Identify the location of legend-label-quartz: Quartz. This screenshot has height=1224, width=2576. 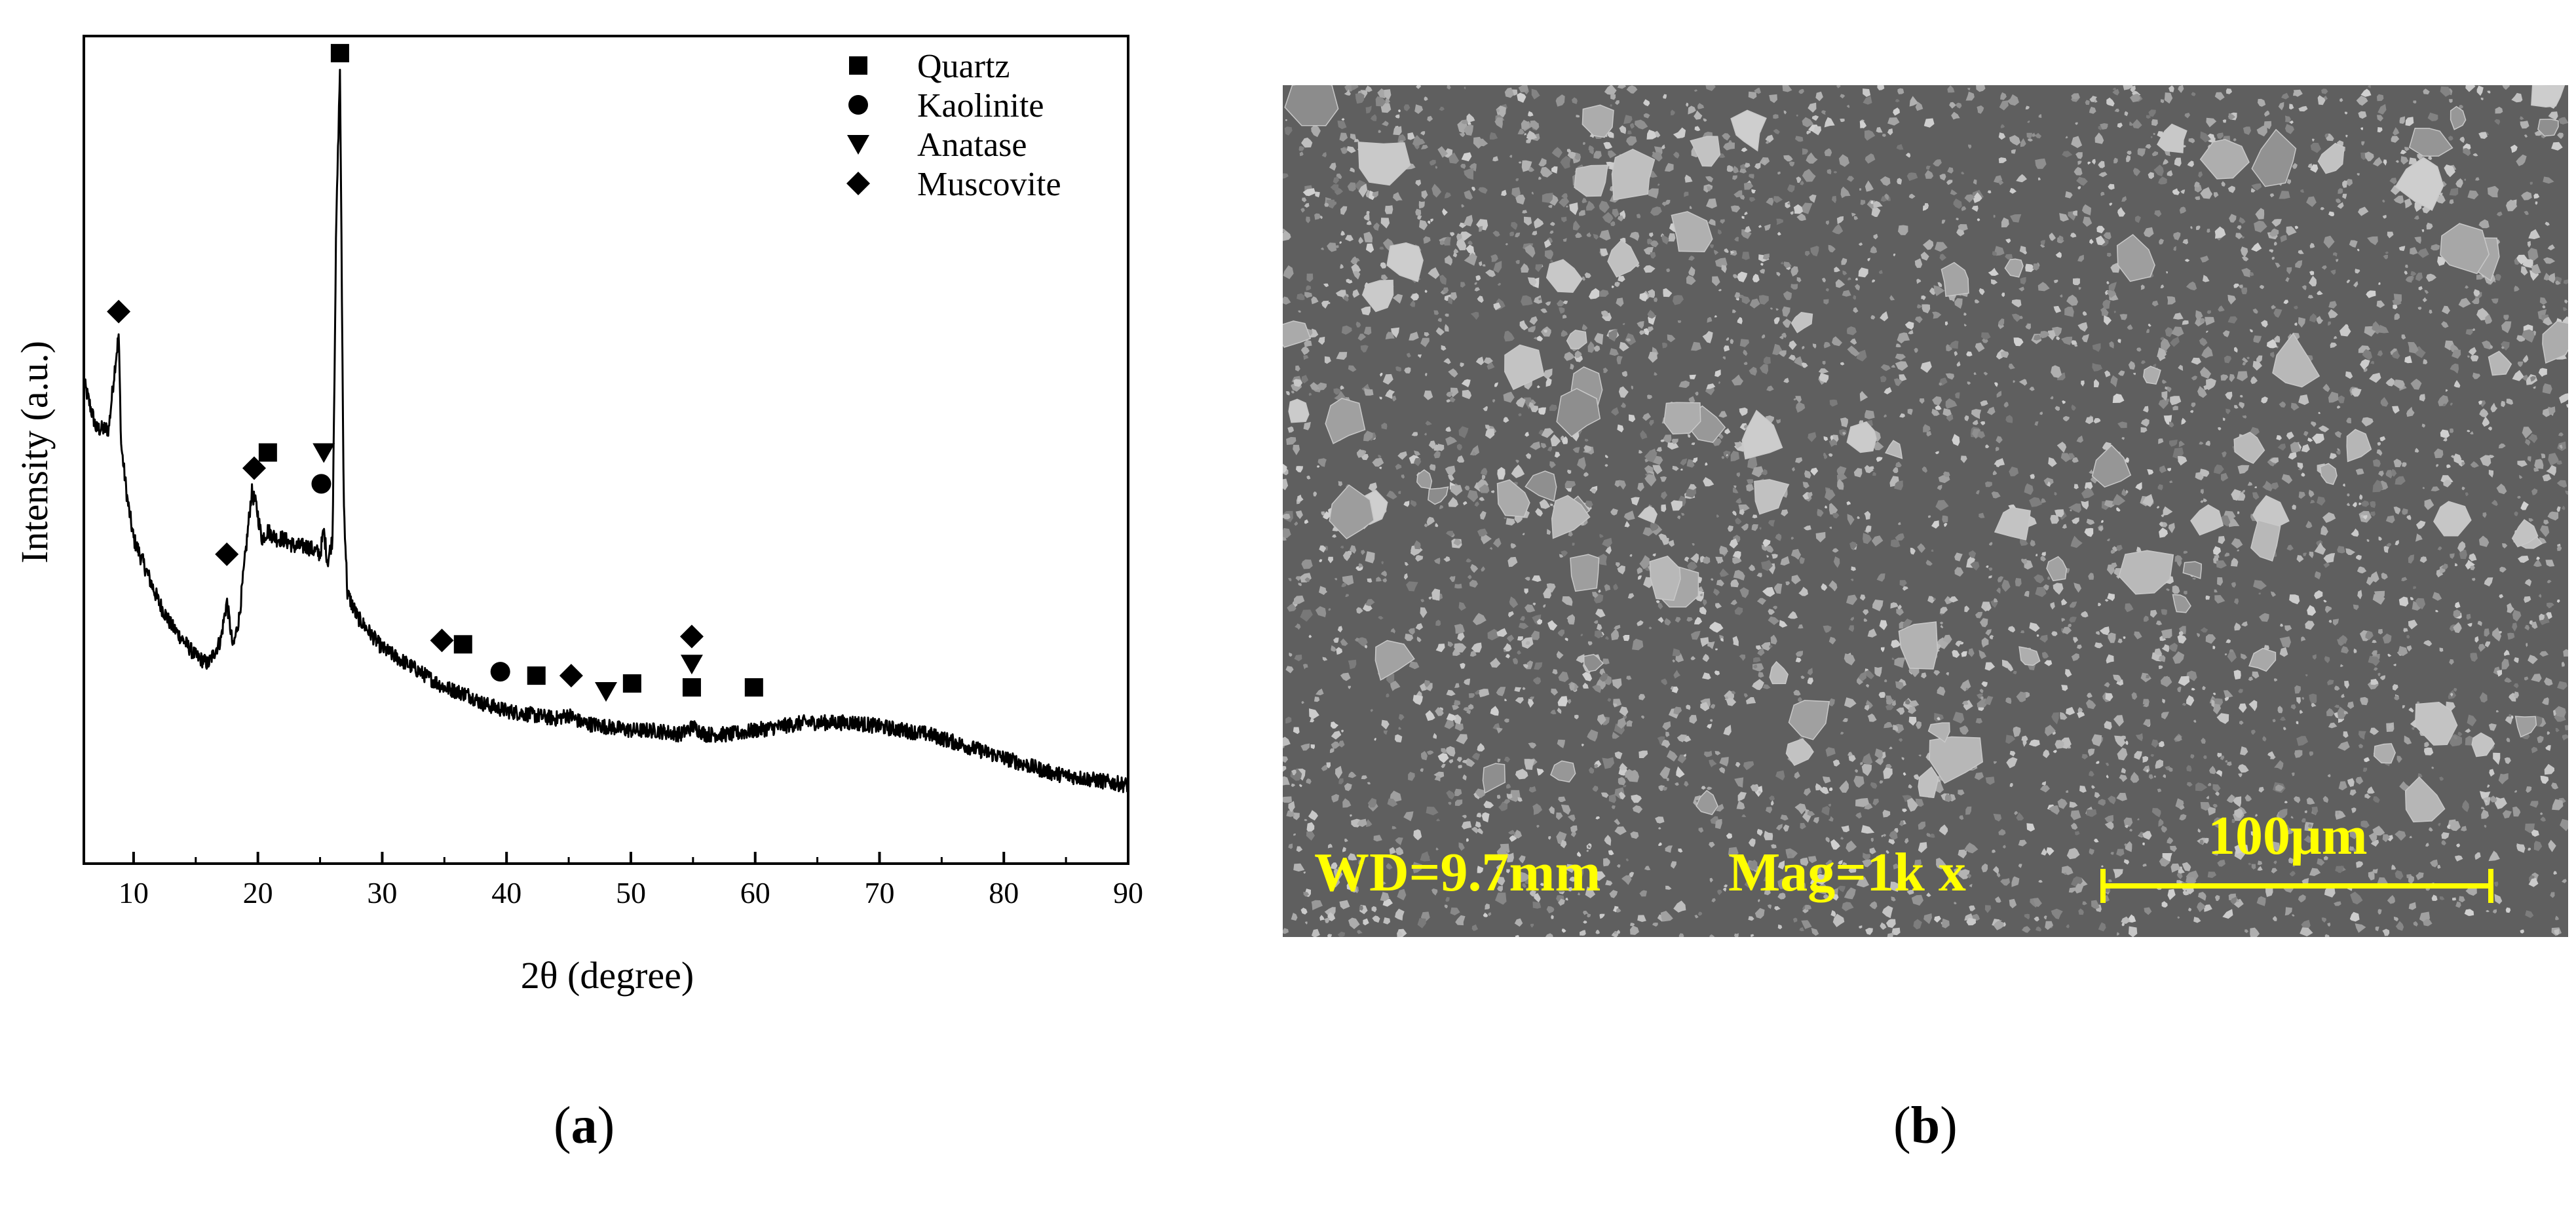
(963, 66).